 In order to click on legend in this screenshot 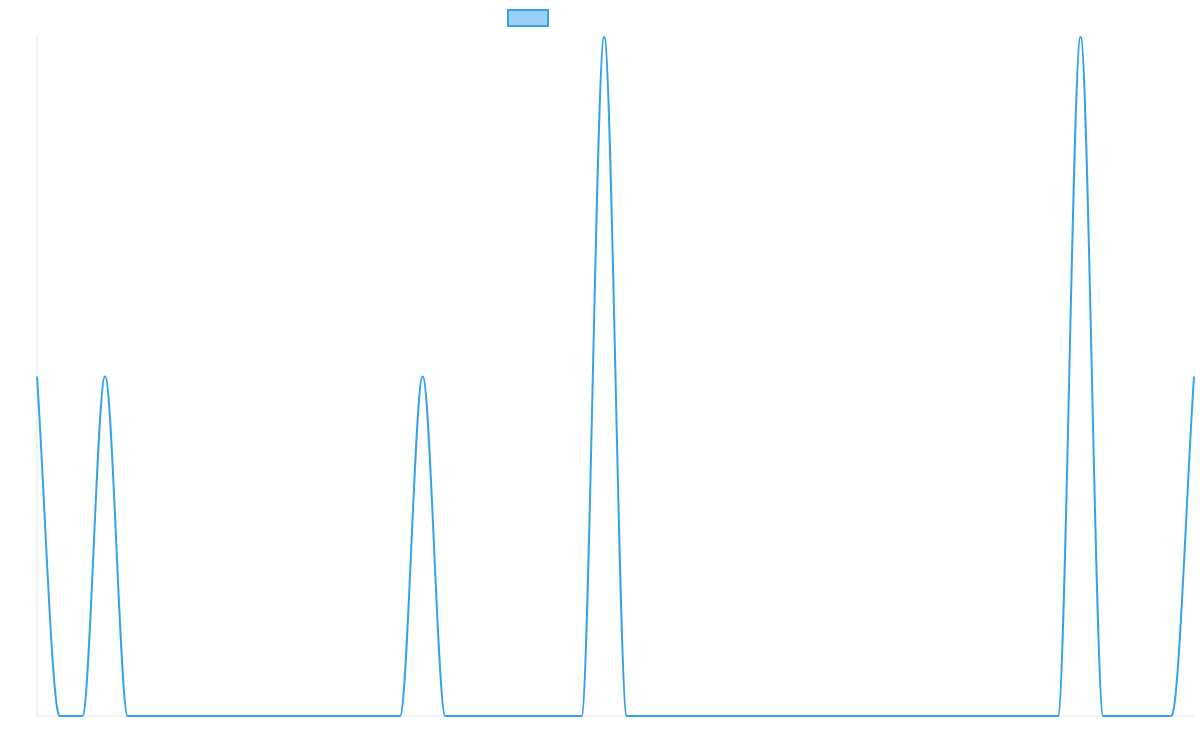, I will do `click(528, 18)`.